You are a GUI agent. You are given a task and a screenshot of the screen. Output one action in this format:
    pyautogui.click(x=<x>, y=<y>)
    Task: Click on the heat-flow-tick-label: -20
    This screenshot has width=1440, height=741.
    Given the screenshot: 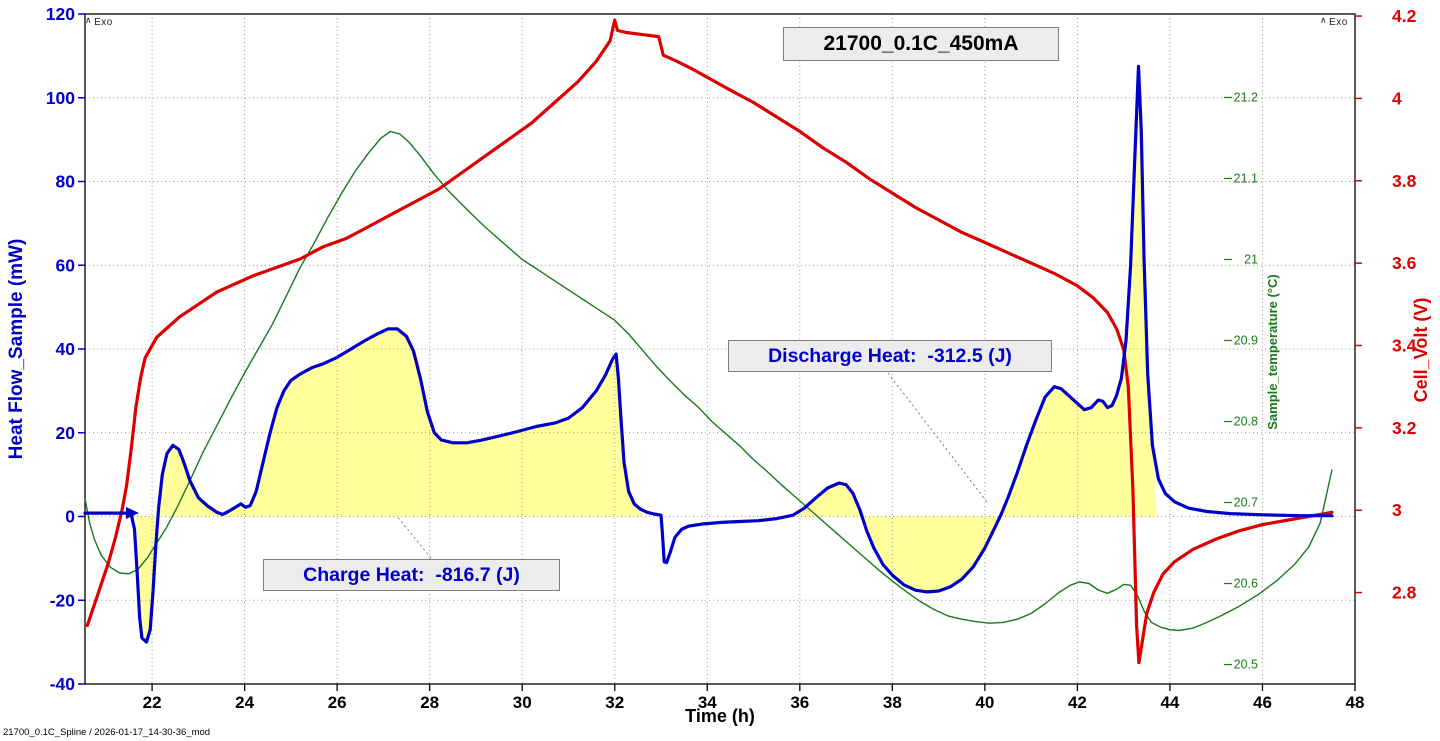 What is the action you would take?
    pyautogui.click(x=63, y=600)
    